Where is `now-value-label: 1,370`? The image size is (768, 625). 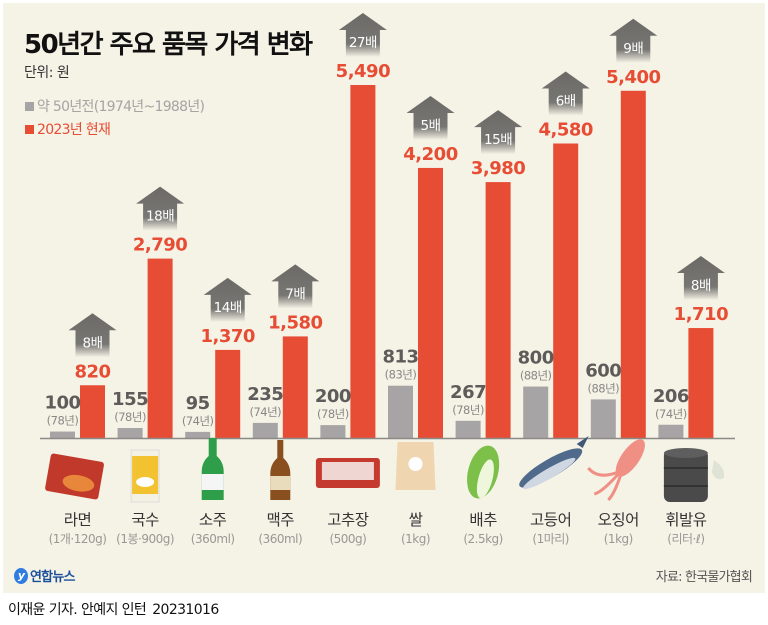 now-value-label: 1,370 is located at coordinates (227, 336).